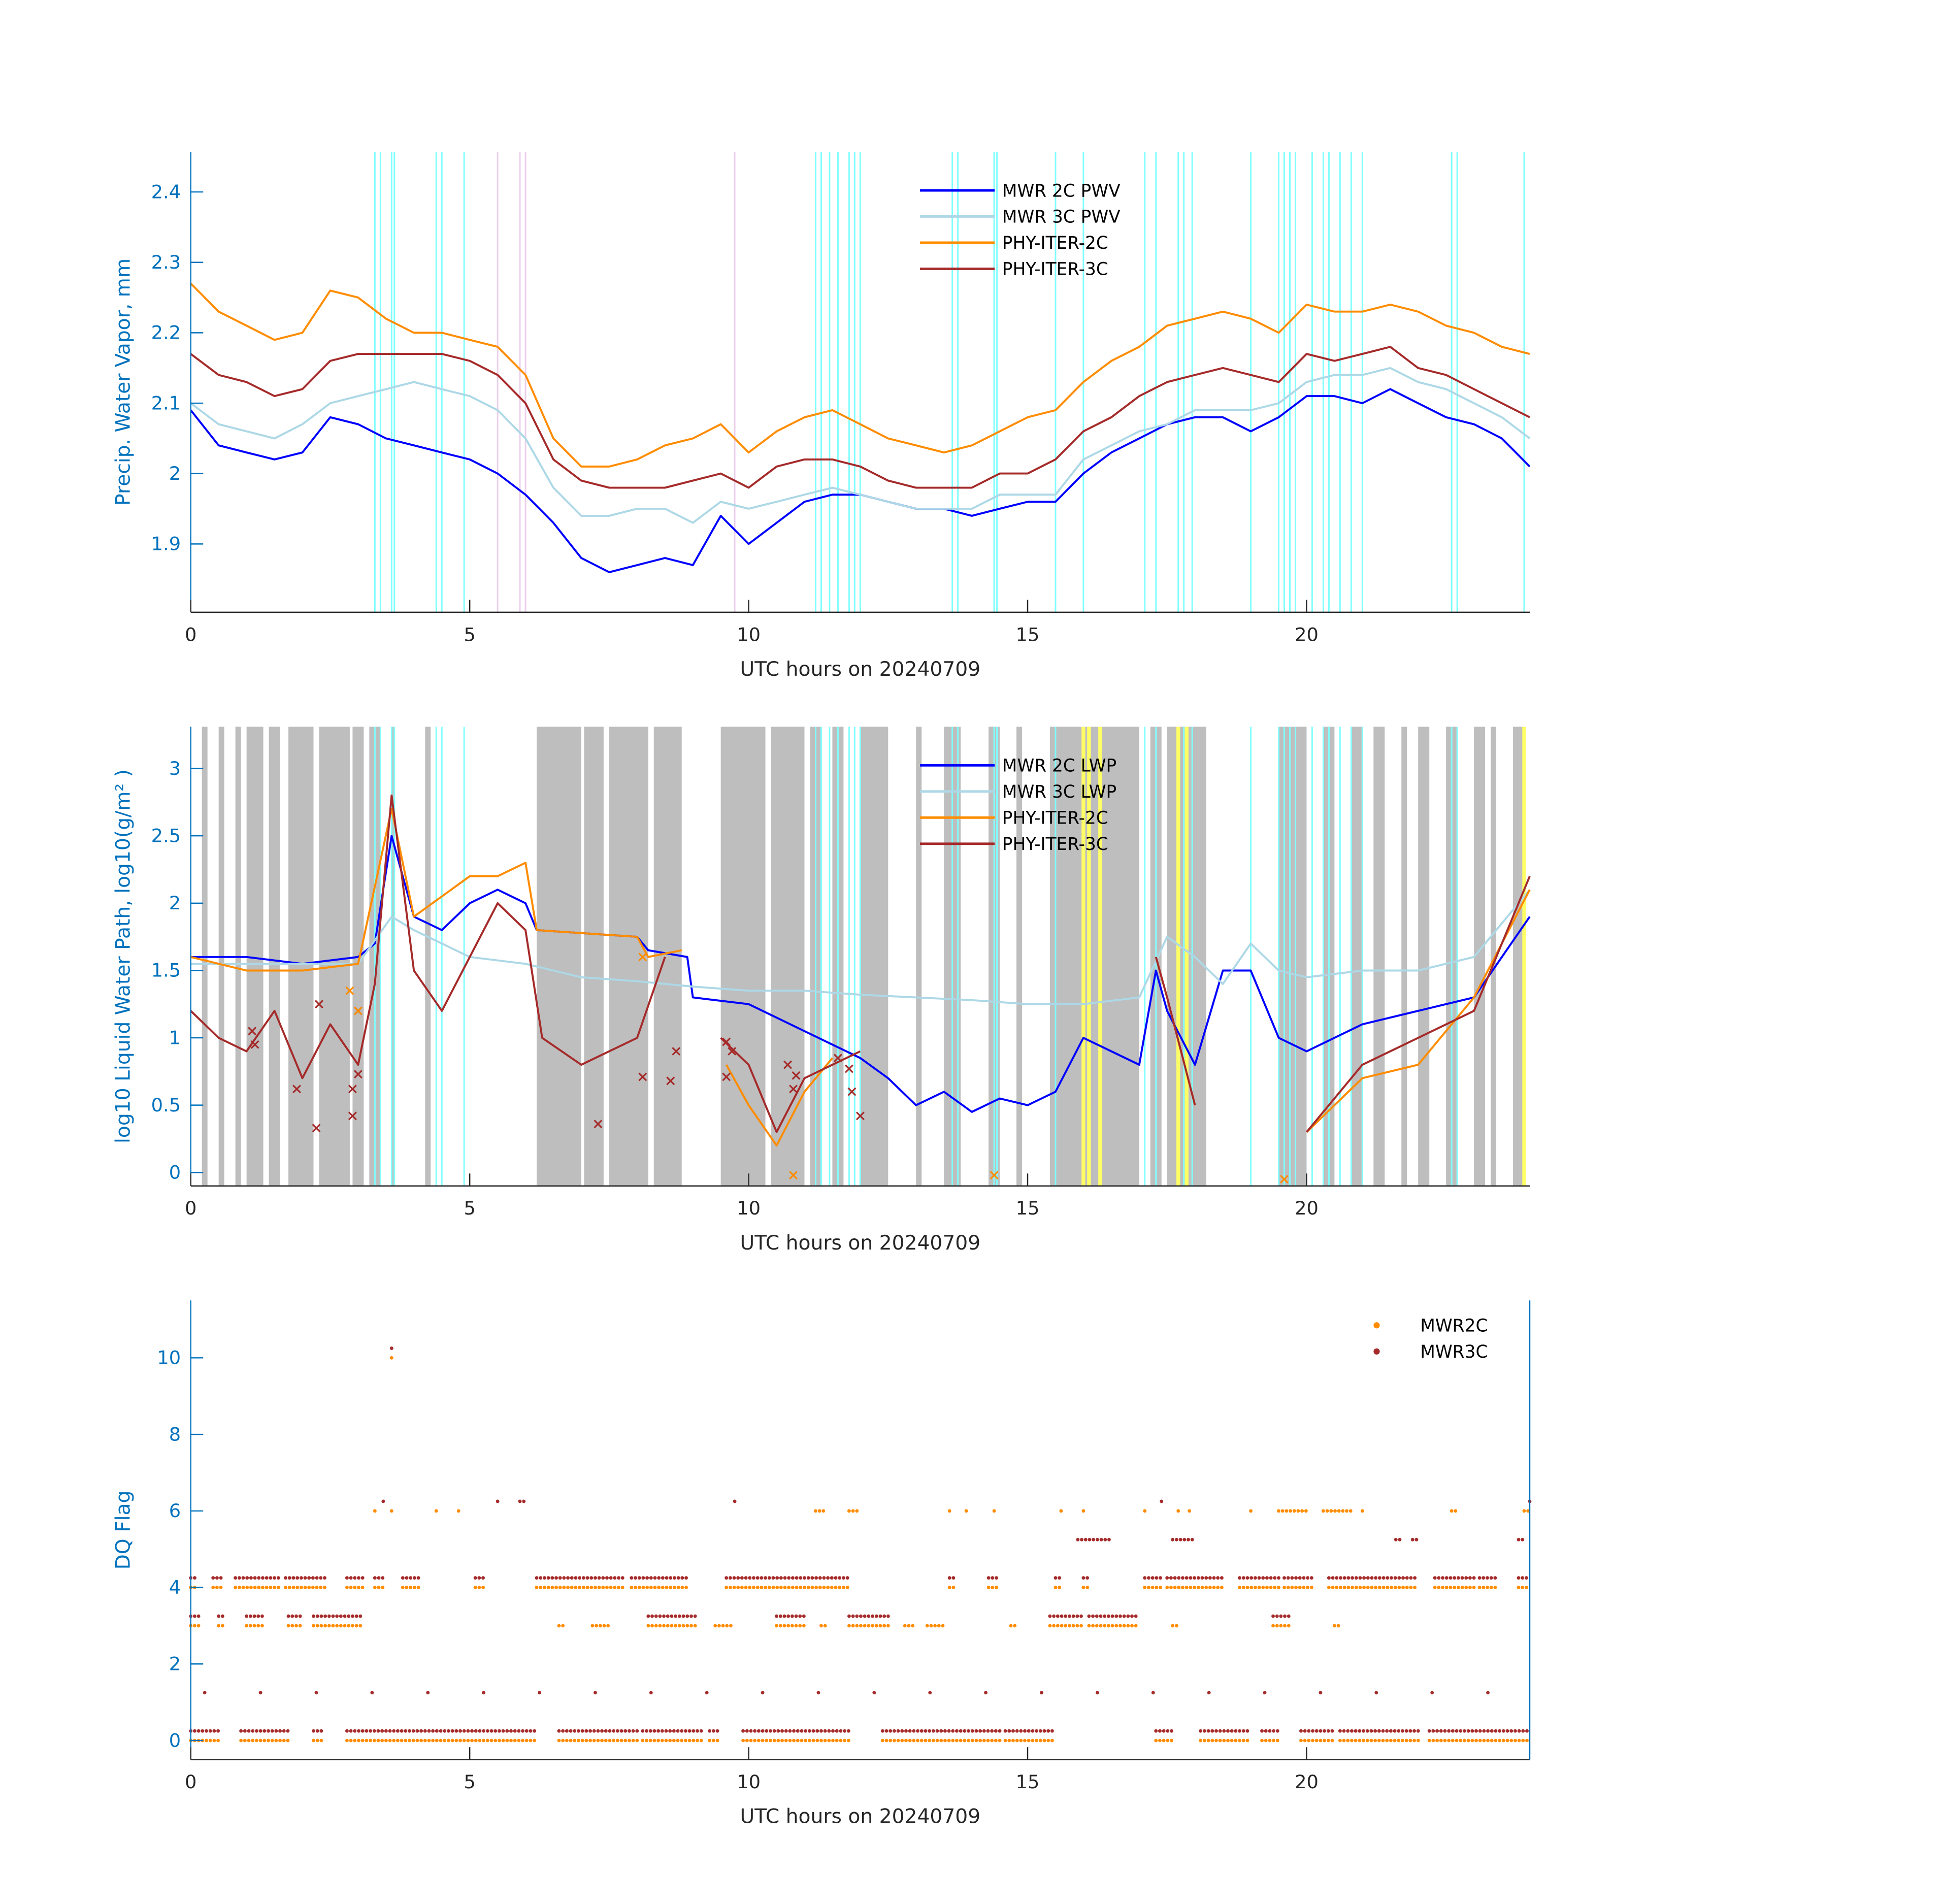 Image resolution: width=1942 pixels, height=1904 pixels. I want to click on series-line-phy-iter-3c, so click(860, 417).